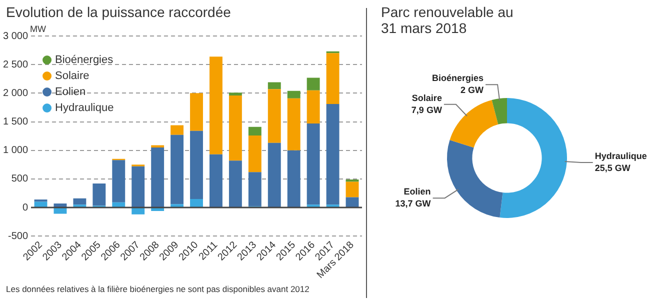 This screenshot has width=648, height=304. Describe the element at coordinates (612, 167) in the screenshot. I see `data-label: 25,5 GW` at that location.